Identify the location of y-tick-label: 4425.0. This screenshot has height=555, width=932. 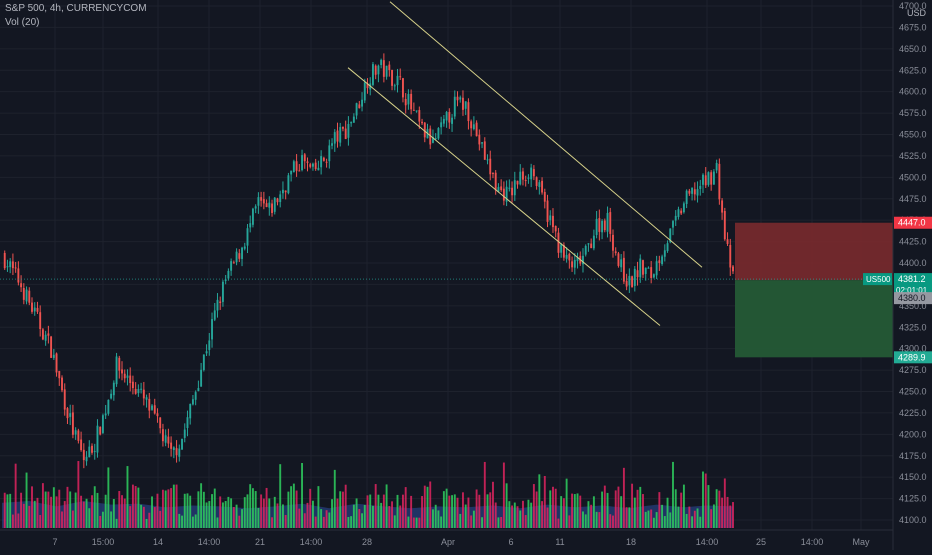
(913, 242).